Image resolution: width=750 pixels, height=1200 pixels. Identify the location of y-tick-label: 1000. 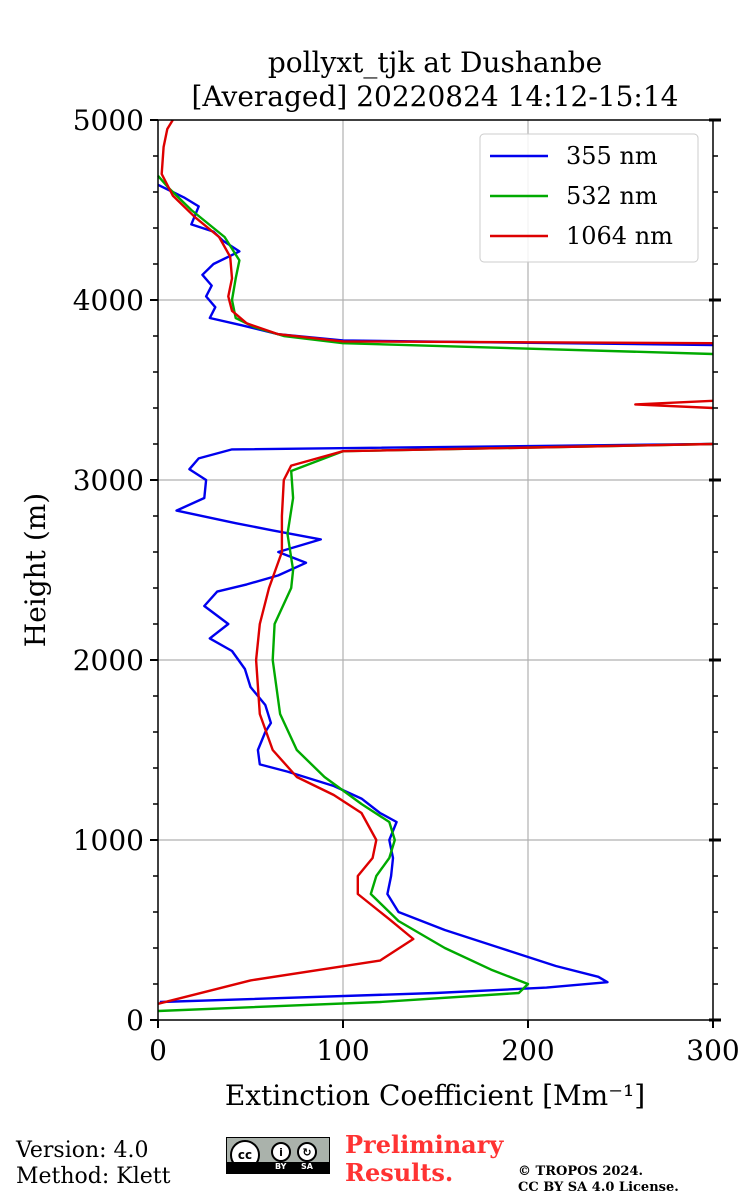
(108, 840).